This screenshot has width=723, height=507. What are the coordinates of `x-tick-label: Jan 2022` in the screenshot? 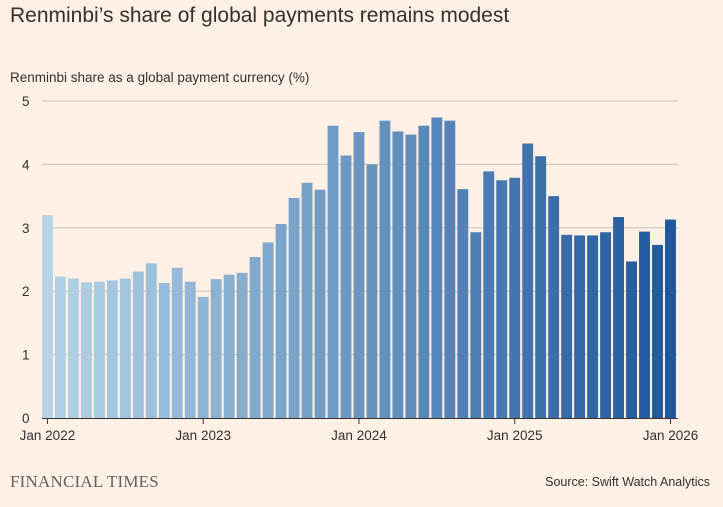 It's located at (48, 435).